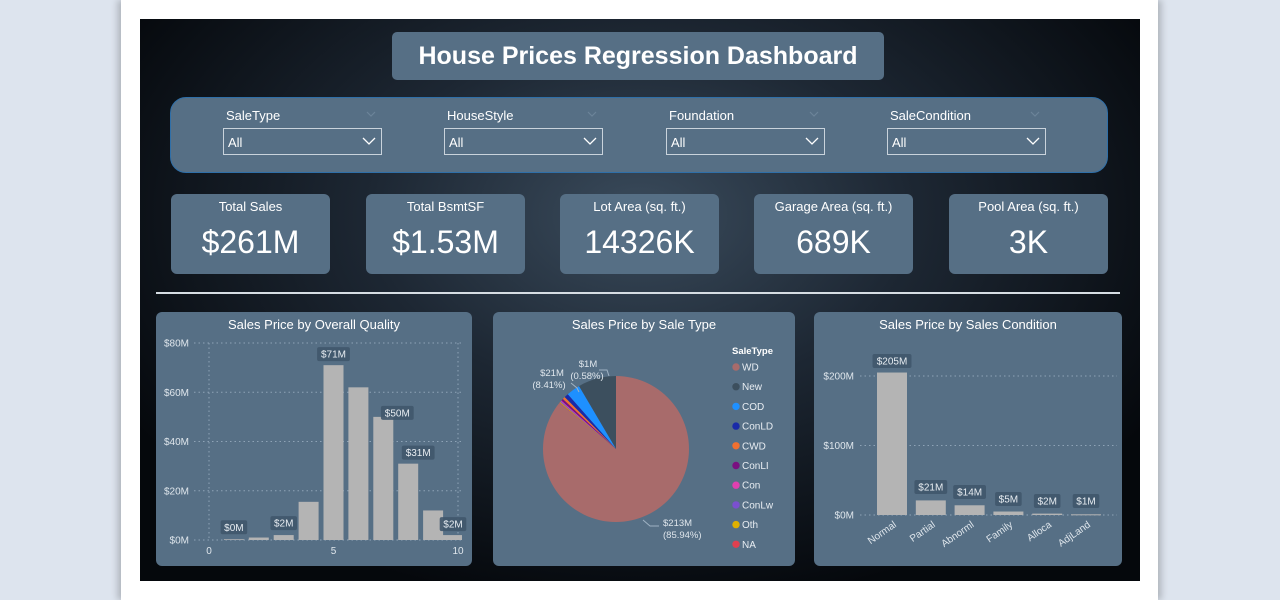 This screenshot has height=600, width=1280. I want to click on legend-item-wd: WD, so click(745, 368).